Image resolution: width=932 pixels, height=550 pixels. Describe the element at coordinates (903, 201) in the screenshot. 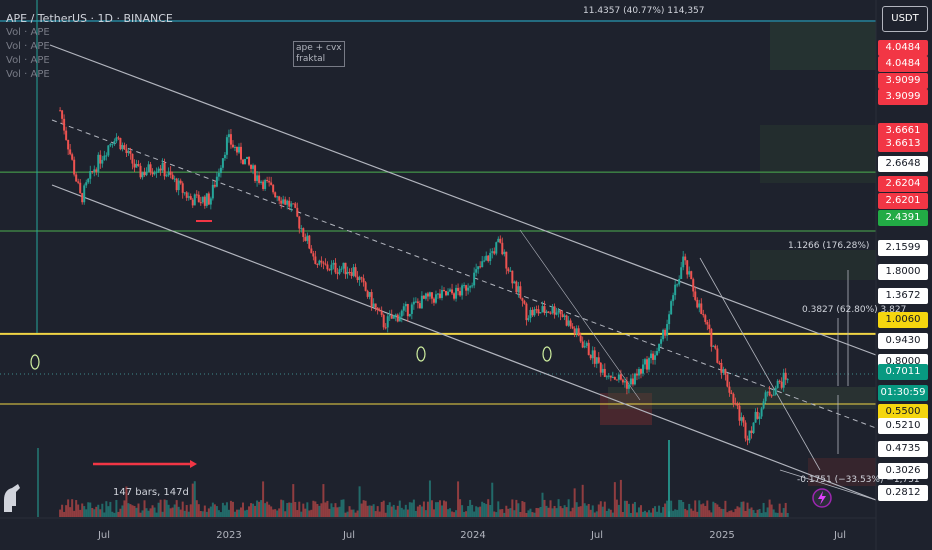

I see `price-badge: 2.6201` at that location.